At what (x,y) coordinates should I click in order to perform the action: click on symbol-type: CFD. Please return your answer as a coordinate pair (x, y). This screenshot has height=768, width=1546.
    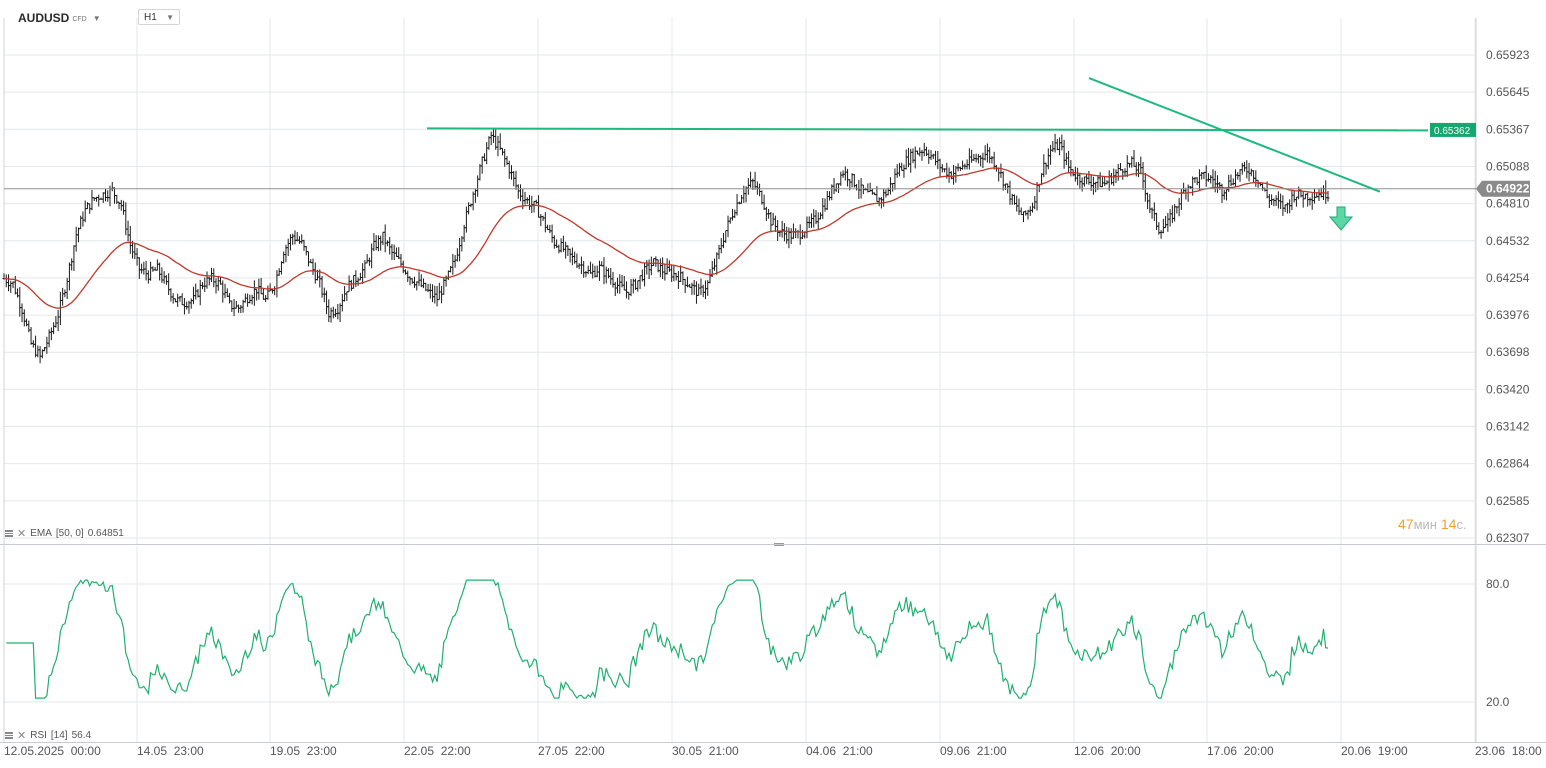
    Looking at the image, I should click on (79, 19).